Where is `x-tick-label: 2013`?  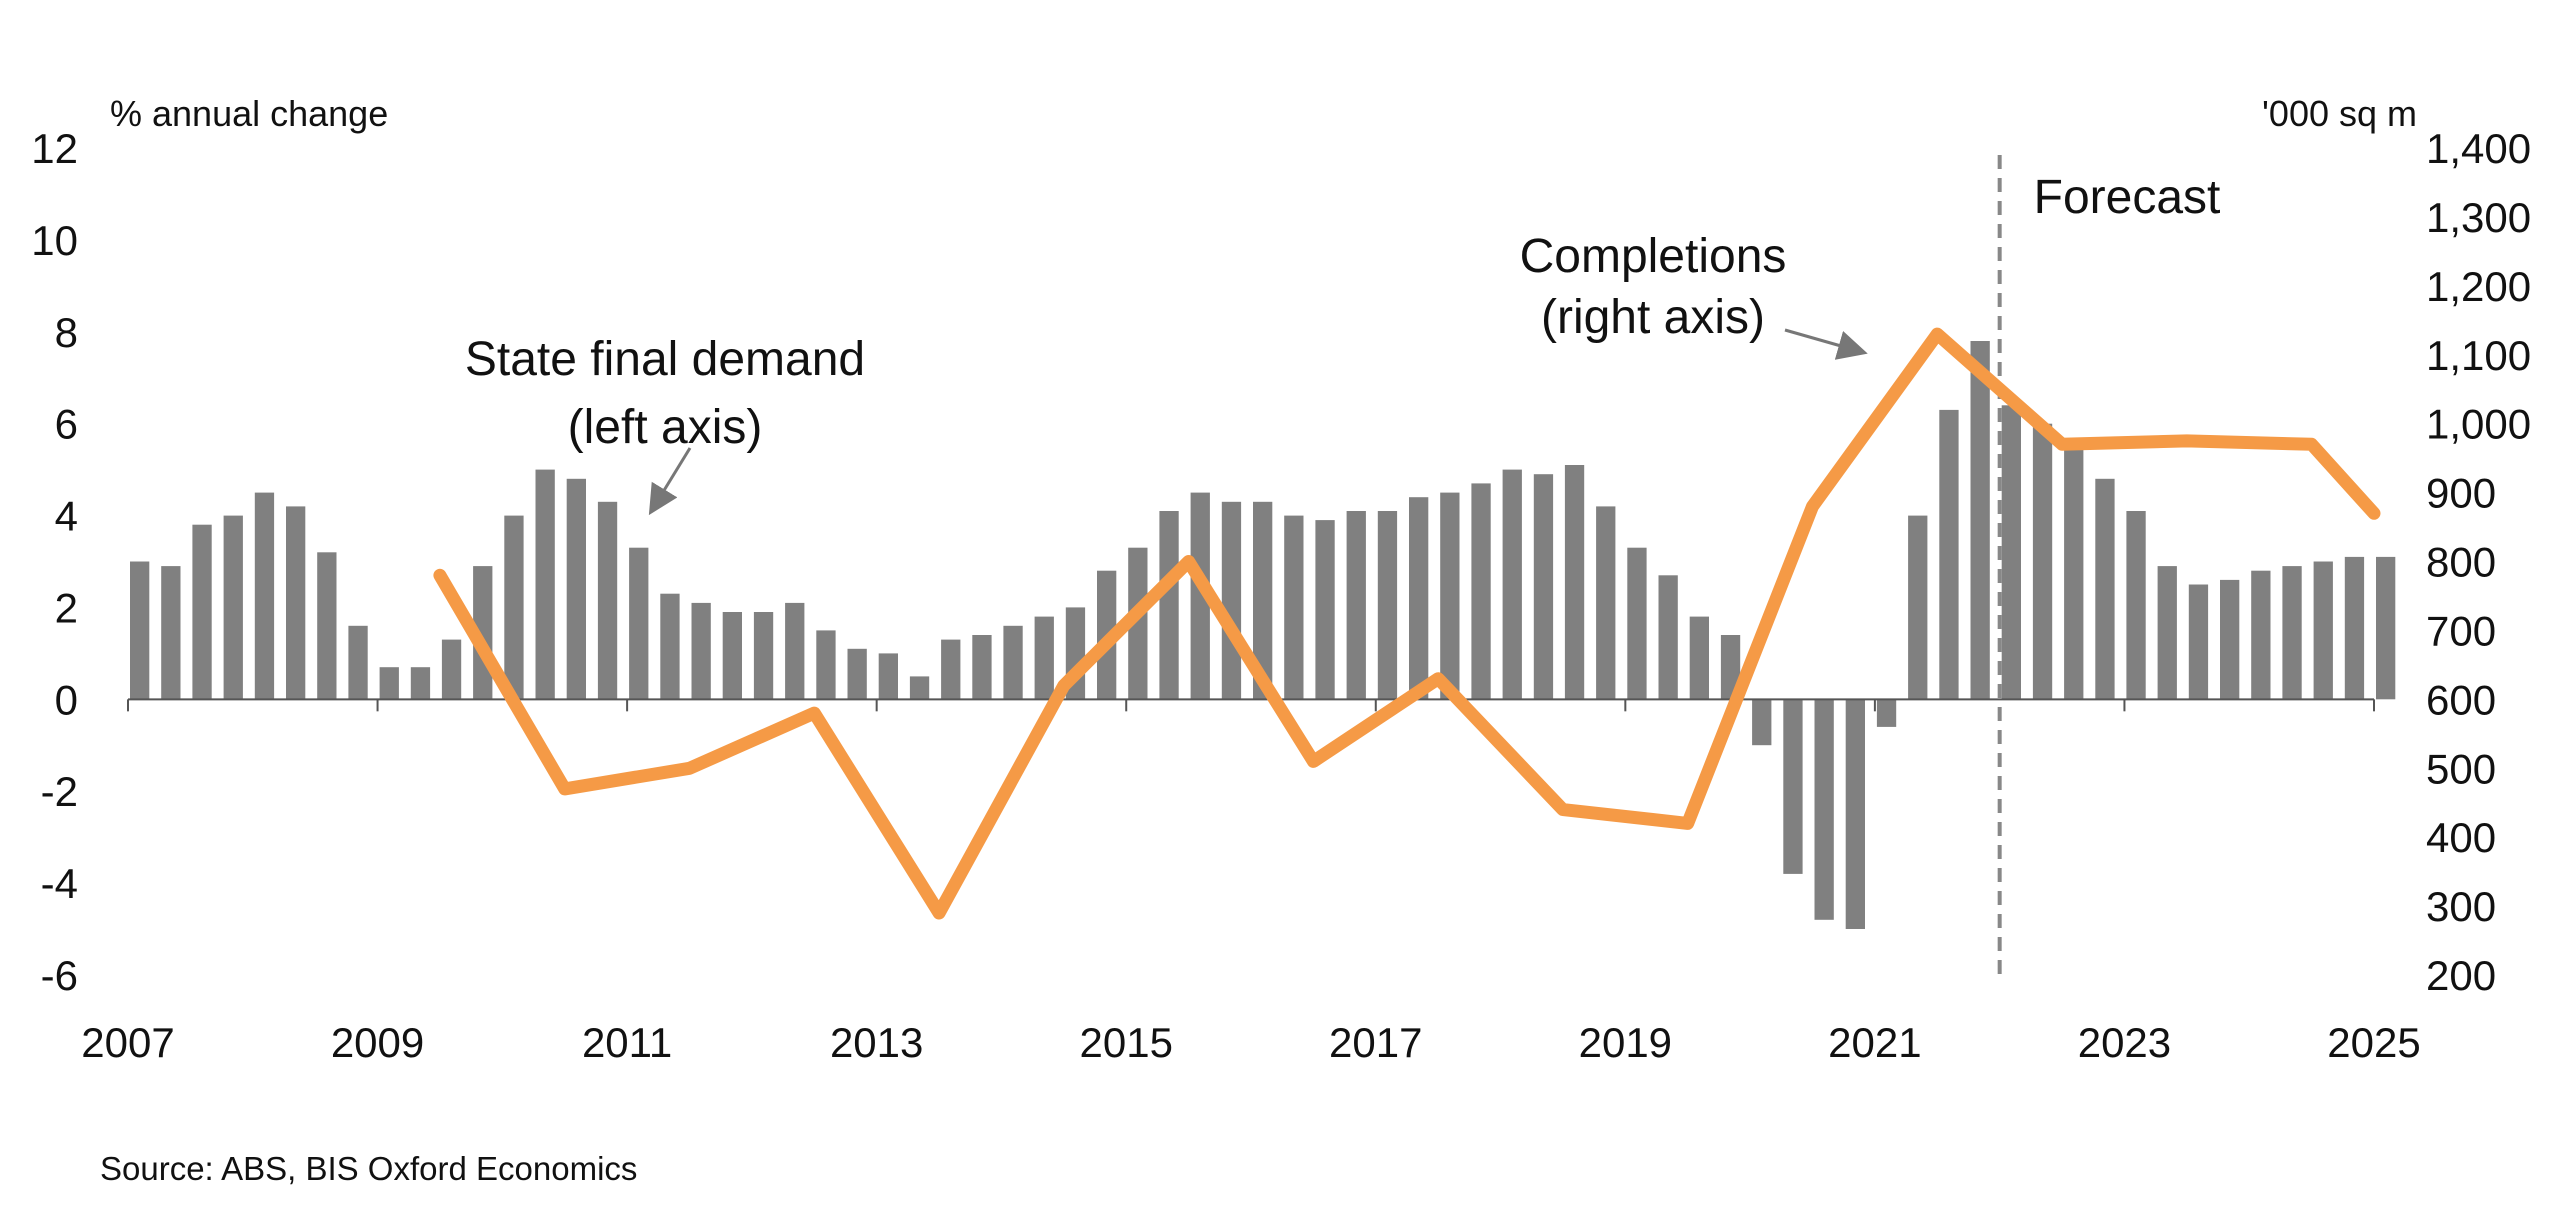
x-tick-label: 2013 is located at coordinates (876, 1042).